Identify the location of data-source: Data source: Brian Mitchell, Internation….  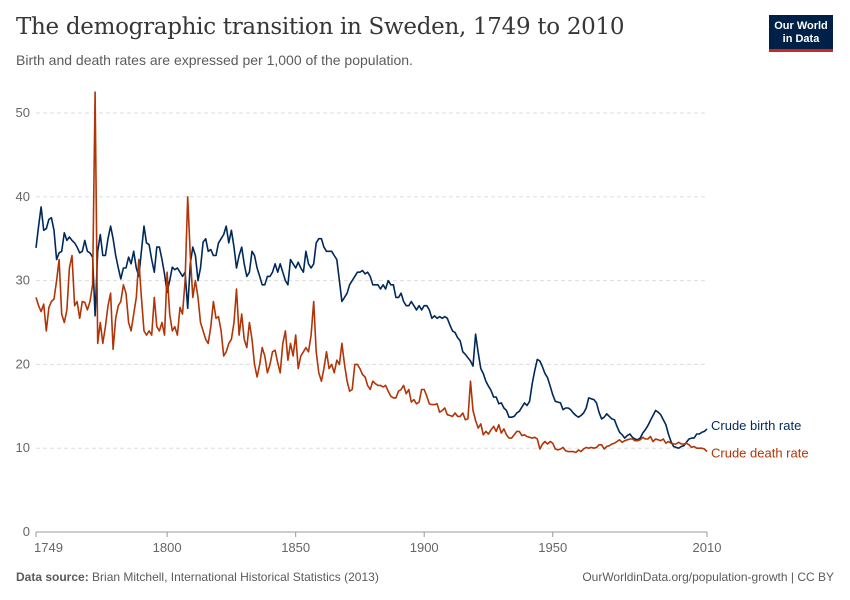
(197, 577).